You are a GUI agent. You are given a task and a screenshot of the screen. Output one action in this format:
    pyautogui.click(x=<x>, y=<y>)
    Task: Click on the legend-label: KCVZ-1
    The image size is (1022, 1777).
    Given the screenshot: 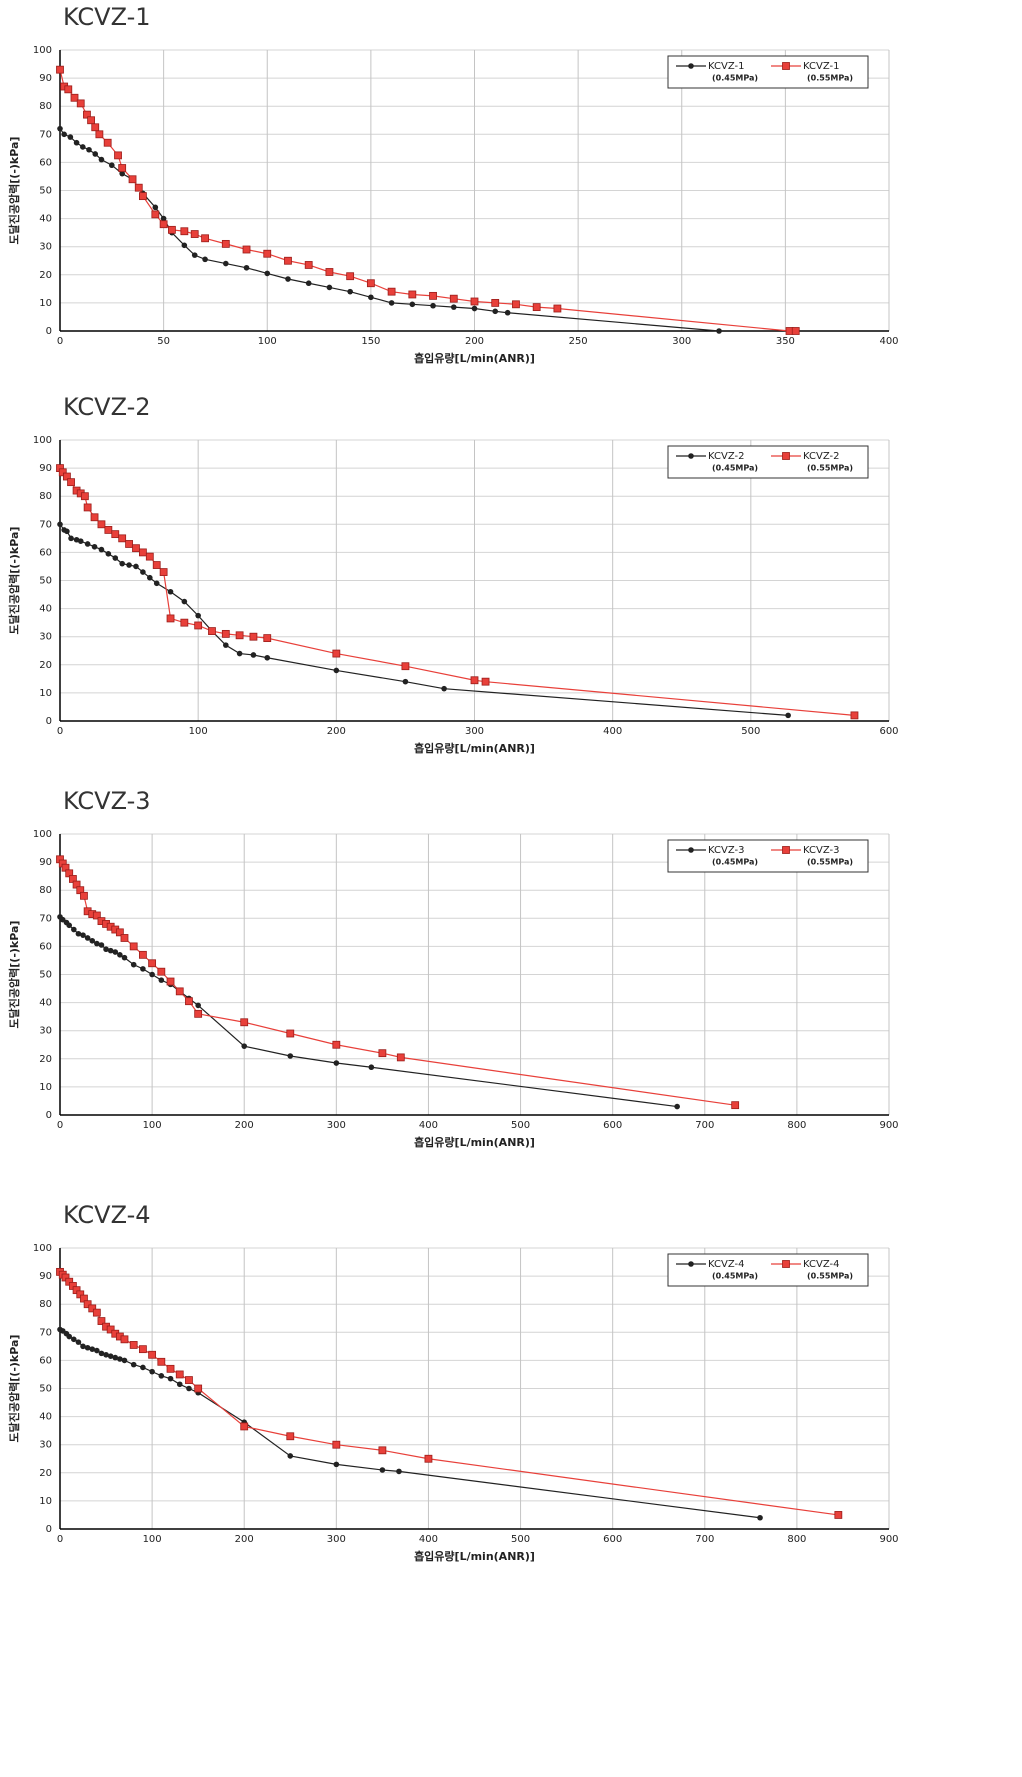 What is the action you would take?
    pyautogui.click(x=726, y=66)
    